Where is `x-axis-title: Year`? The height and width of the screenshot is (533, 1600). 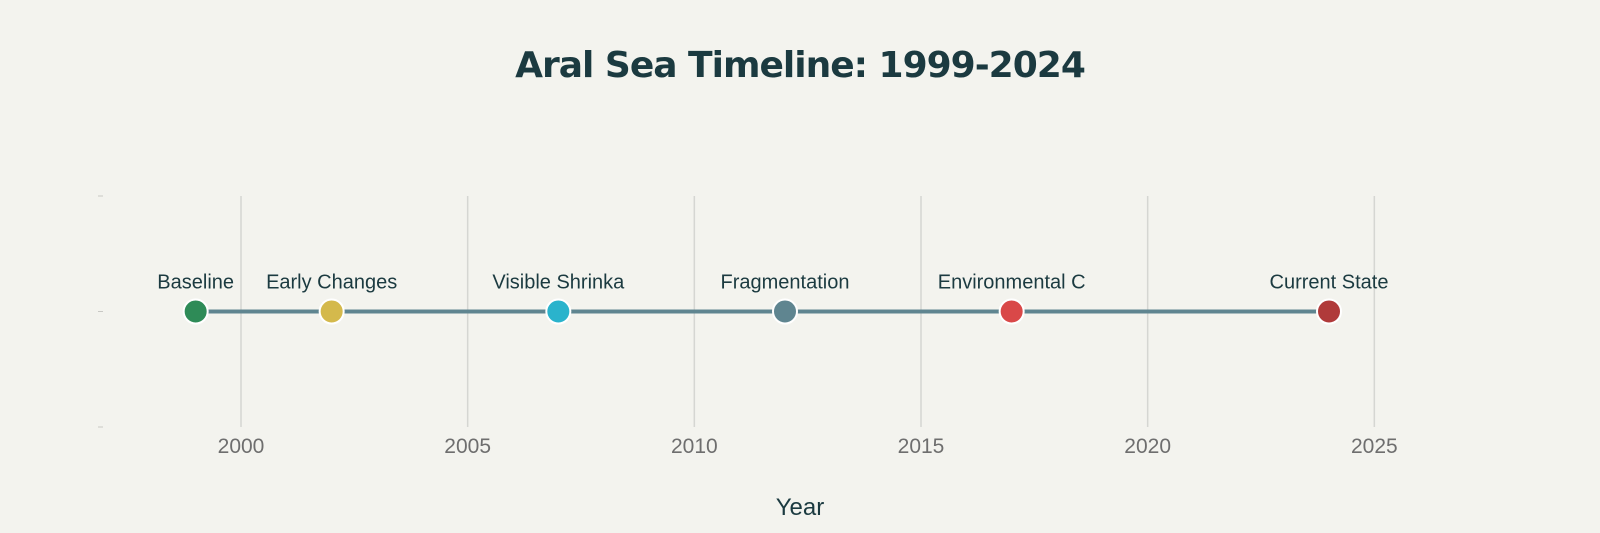 x-axis-title: Year is located at coordinates (800, 507).